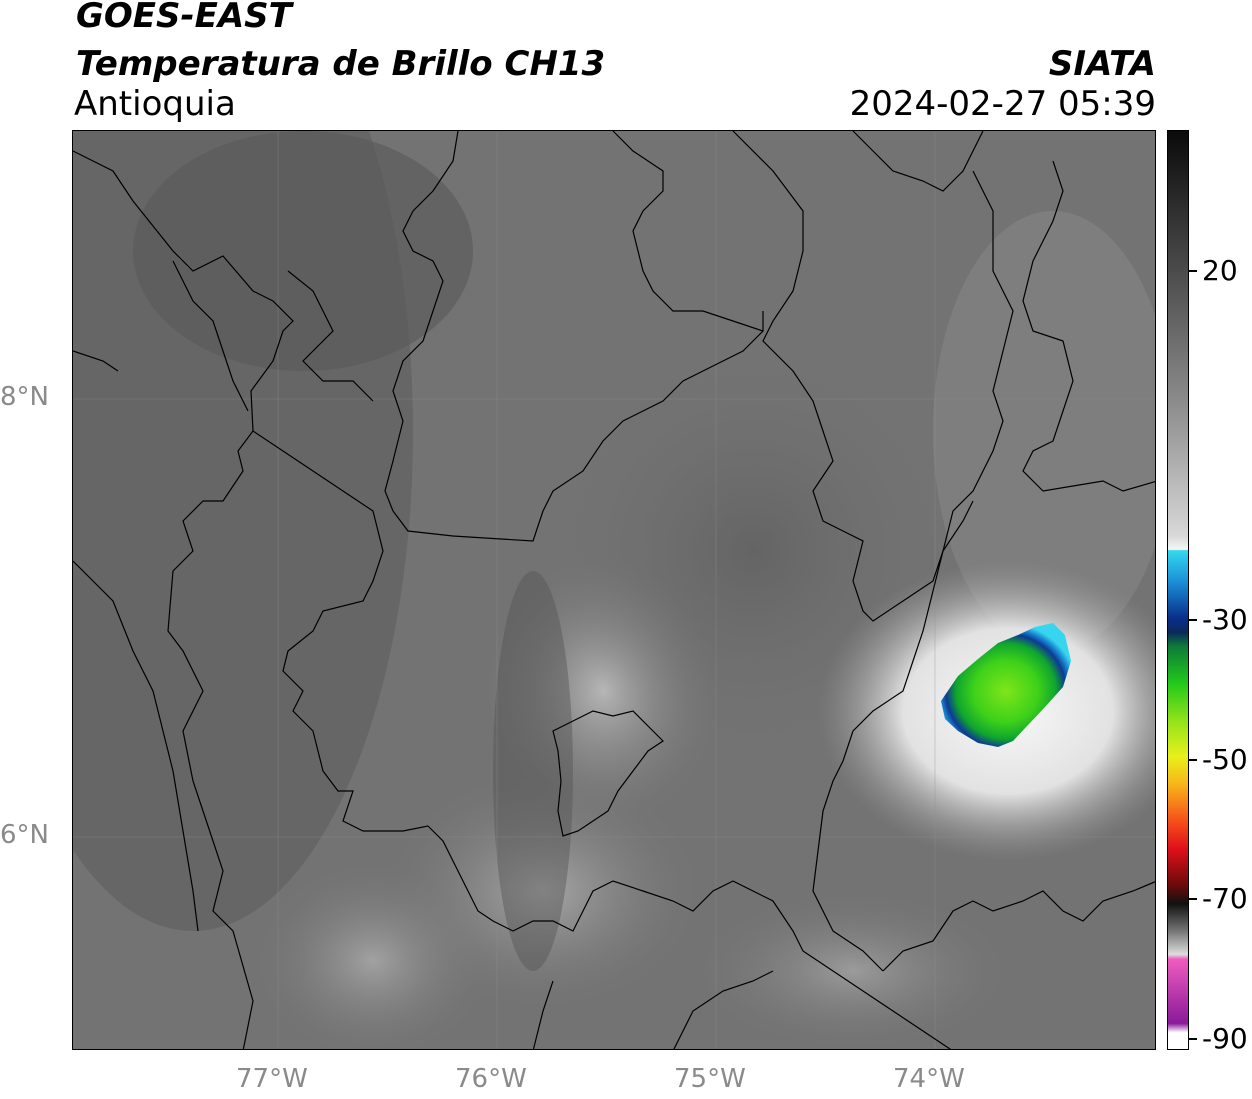 This screenshot has height=1099, width=1252. Describe the element at coordinates (24, 835) in the screenshot. I see `lat-label-6n: 6°N` at that location.